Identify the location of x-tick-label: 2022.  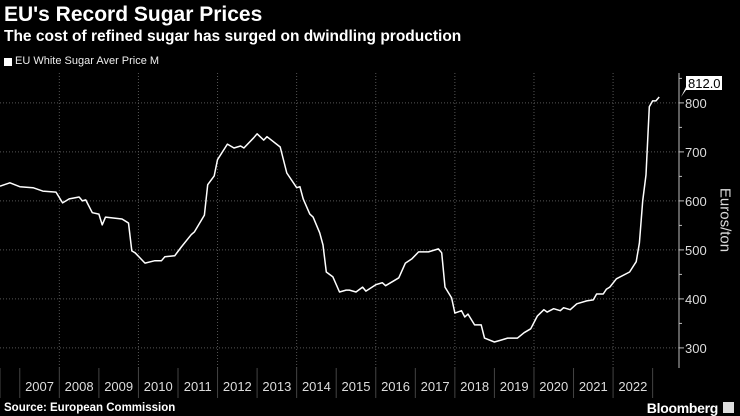
(632, 386).